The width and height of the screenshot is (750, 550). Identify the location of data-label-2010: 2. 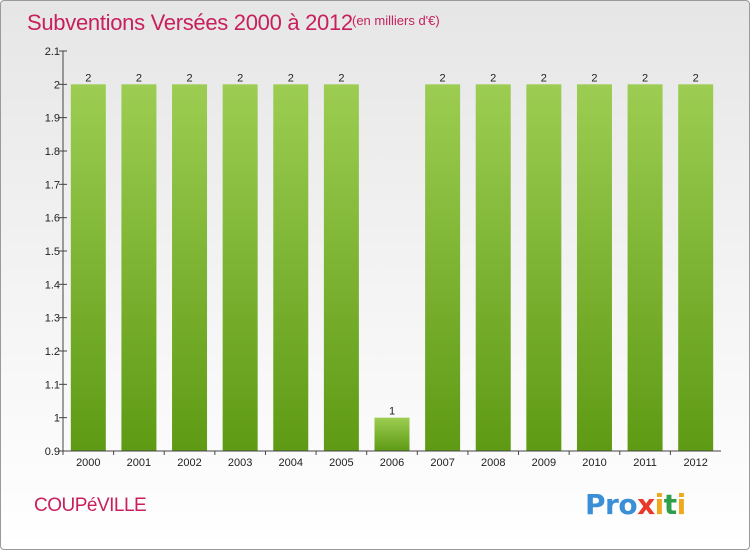
(594, 78).